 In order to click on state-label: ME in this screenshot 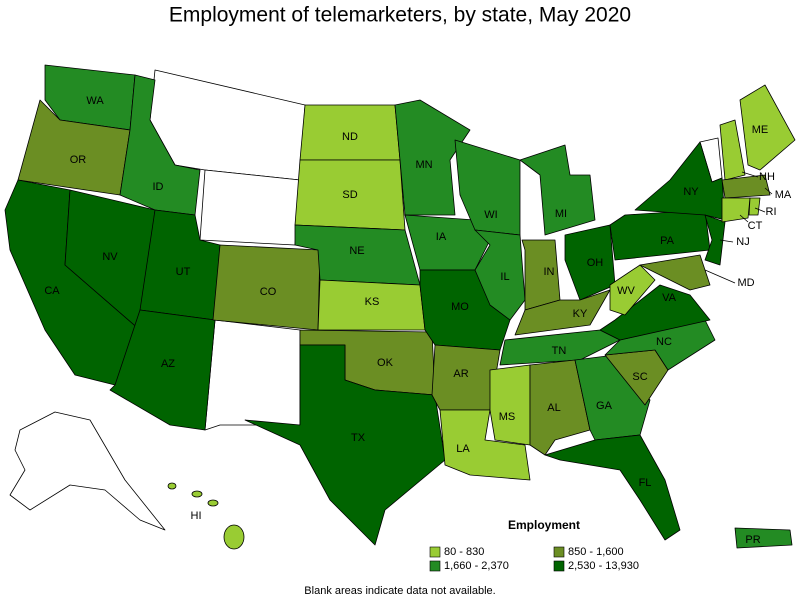, I will do `click(760, 130)`.